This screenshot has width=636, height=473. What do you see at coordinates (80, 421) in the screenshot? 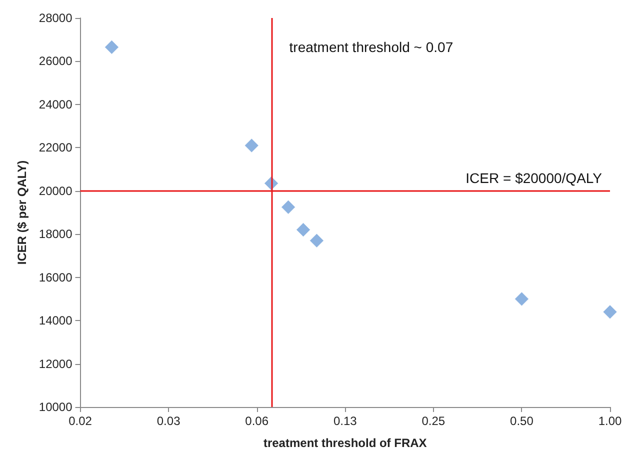
I see `x-tick-label: 0.02` at bounding box center [80, 421].